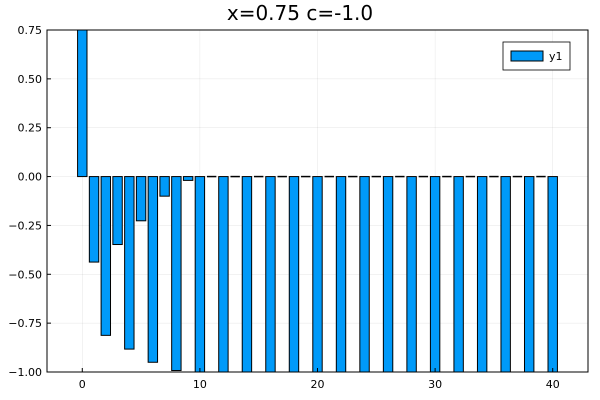 The image size is (600, 400). Describe the element at coordinates (25, 323) in the screenshot. I see `y-tick-label: −0.75` at that location.